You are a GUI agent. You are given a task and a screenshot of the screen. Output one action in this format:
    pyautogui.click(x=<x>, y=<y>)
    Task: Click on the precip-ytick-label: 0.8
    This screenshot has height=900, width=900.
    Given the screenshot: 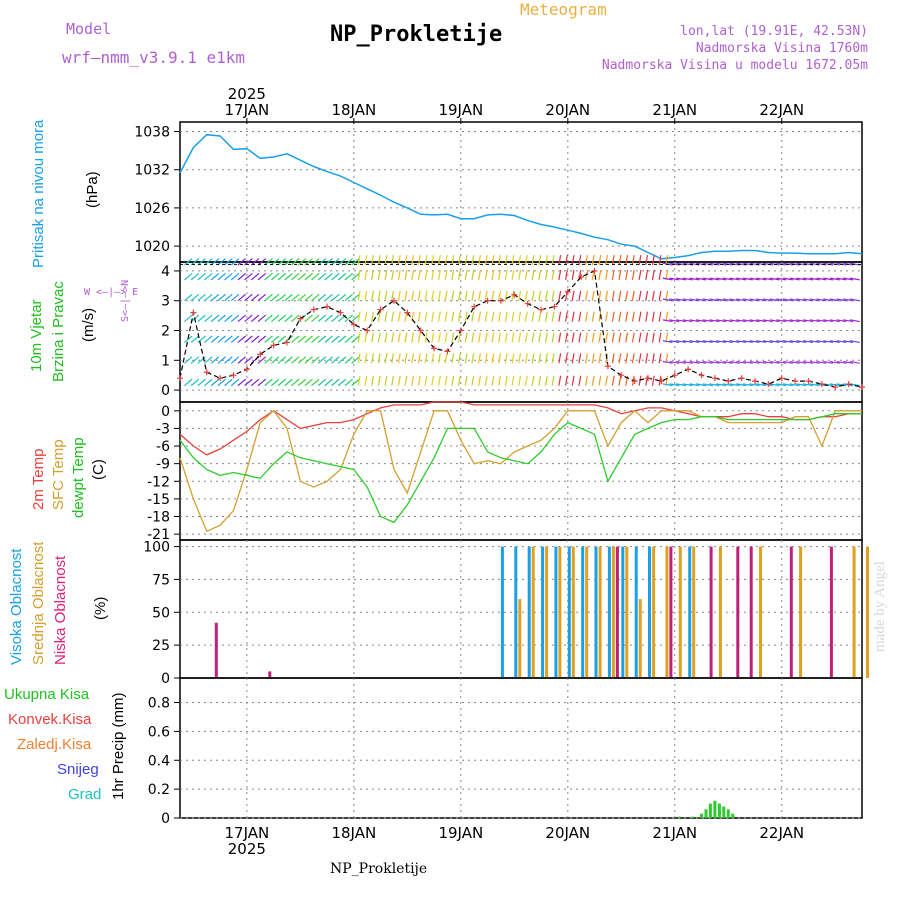 What is the action you would take?
    pyautogui.click(x=159, y=704)
    